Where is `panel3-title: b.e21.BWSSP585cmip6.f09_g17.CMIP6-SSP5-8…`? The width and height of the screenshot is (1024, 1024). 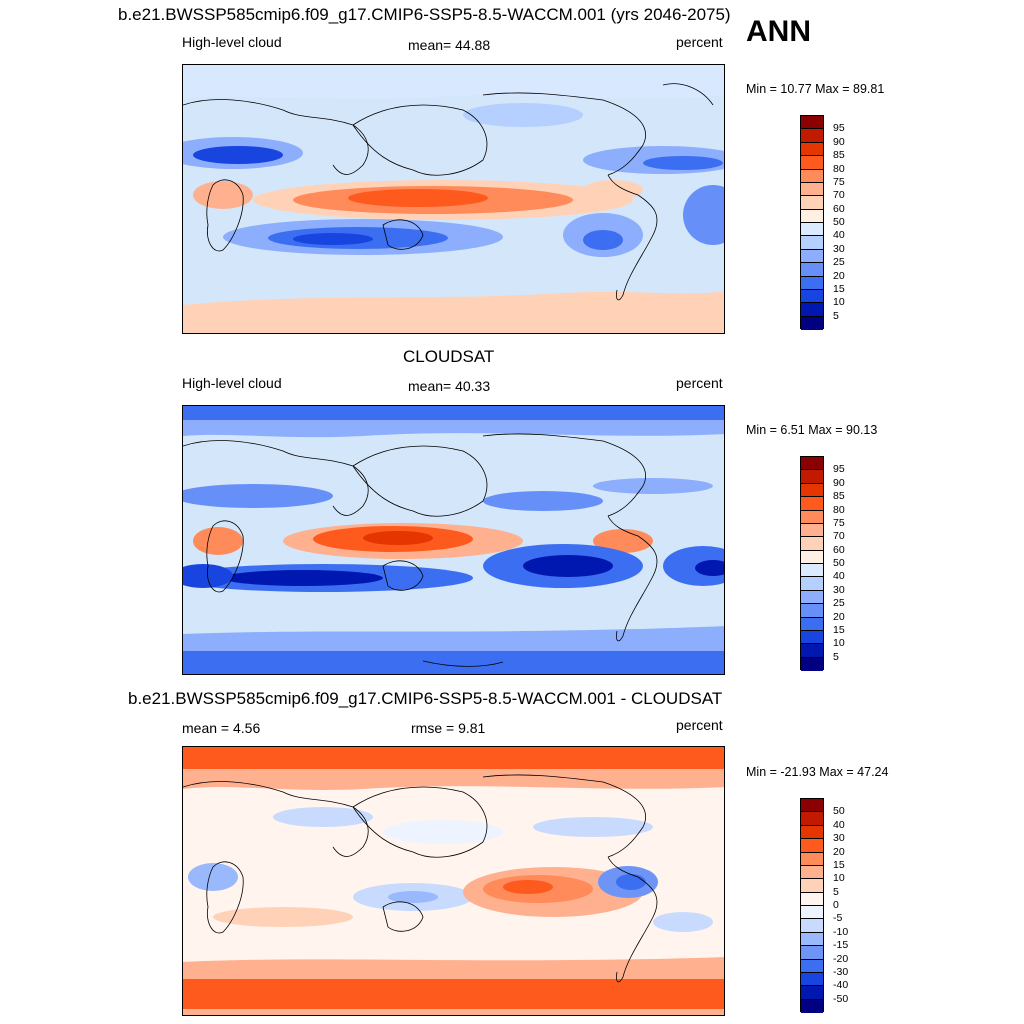
panel3-title: b.e21.BWSSP585cmip6.f09_g17.CMIP6-SSP5-8… is located at coordinates (425, 698).